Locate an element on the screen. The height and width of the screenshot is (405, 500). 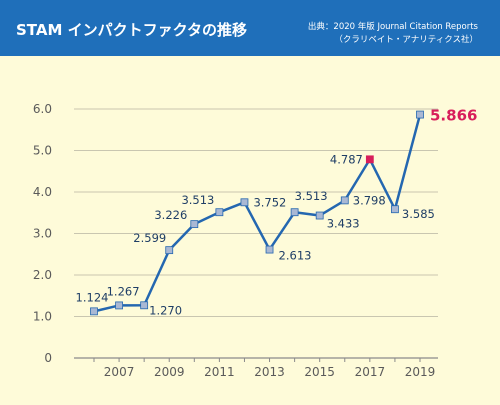
y-tick-label: 3.0 is located at coordinates (42, 234).